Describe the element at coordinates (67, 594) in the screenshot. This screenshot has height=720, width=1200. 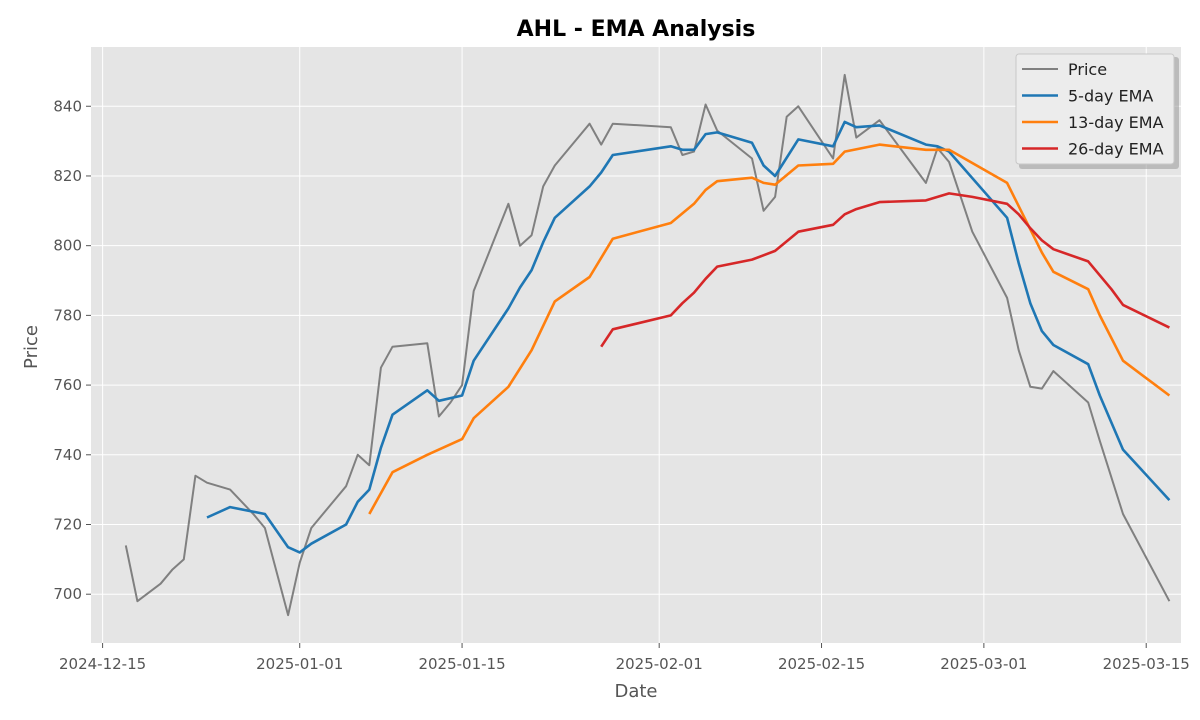
I see `y-tick-label: 700` at that location.